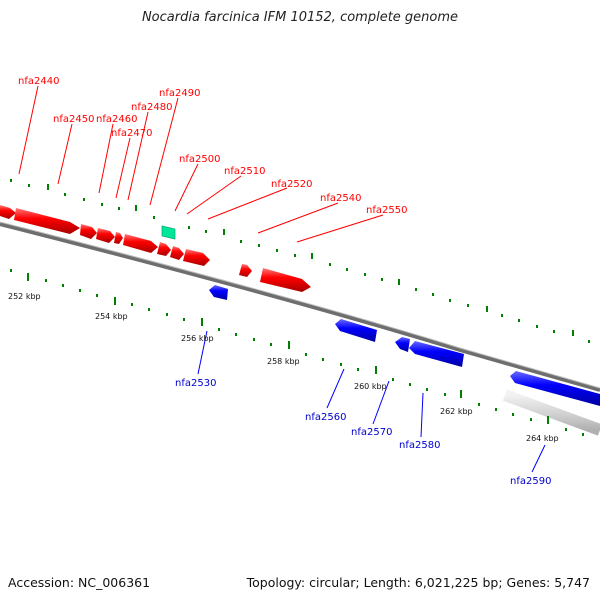  I want to click on gene-label: nfa2560, so click(325, 417).